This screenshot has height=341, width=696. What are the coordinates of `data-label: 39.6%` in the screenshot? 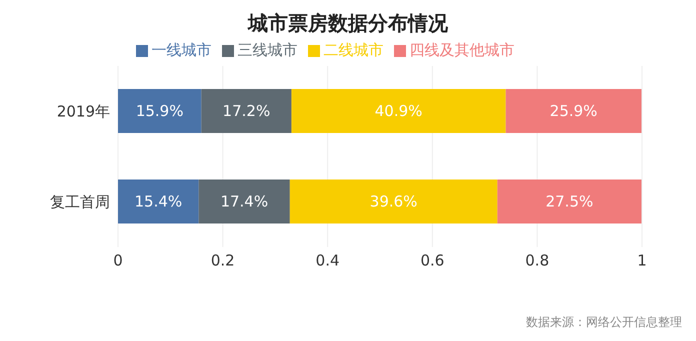 It's located at (394, 201).